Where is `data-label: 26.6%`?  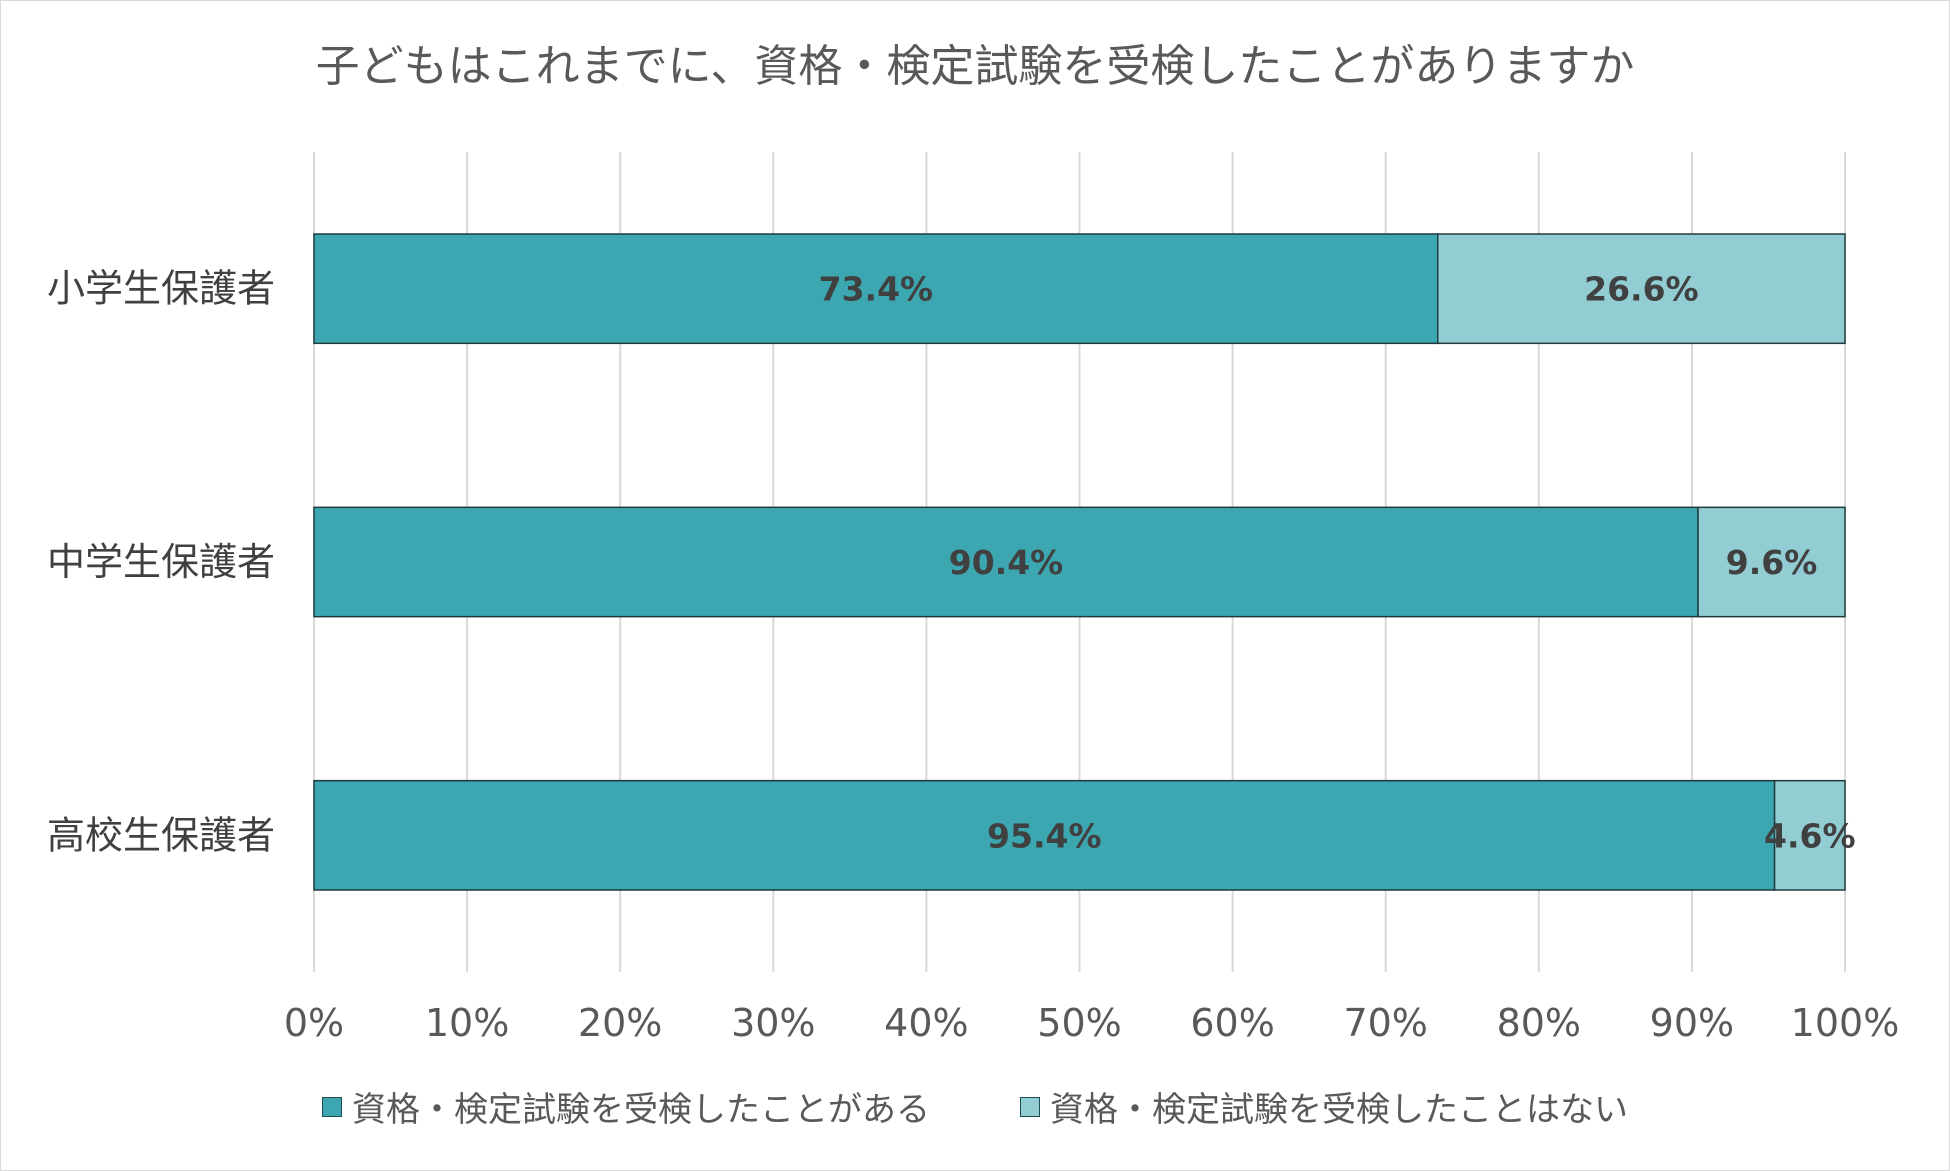 data-label: 26.6% is located at coordinates (1641, 289).